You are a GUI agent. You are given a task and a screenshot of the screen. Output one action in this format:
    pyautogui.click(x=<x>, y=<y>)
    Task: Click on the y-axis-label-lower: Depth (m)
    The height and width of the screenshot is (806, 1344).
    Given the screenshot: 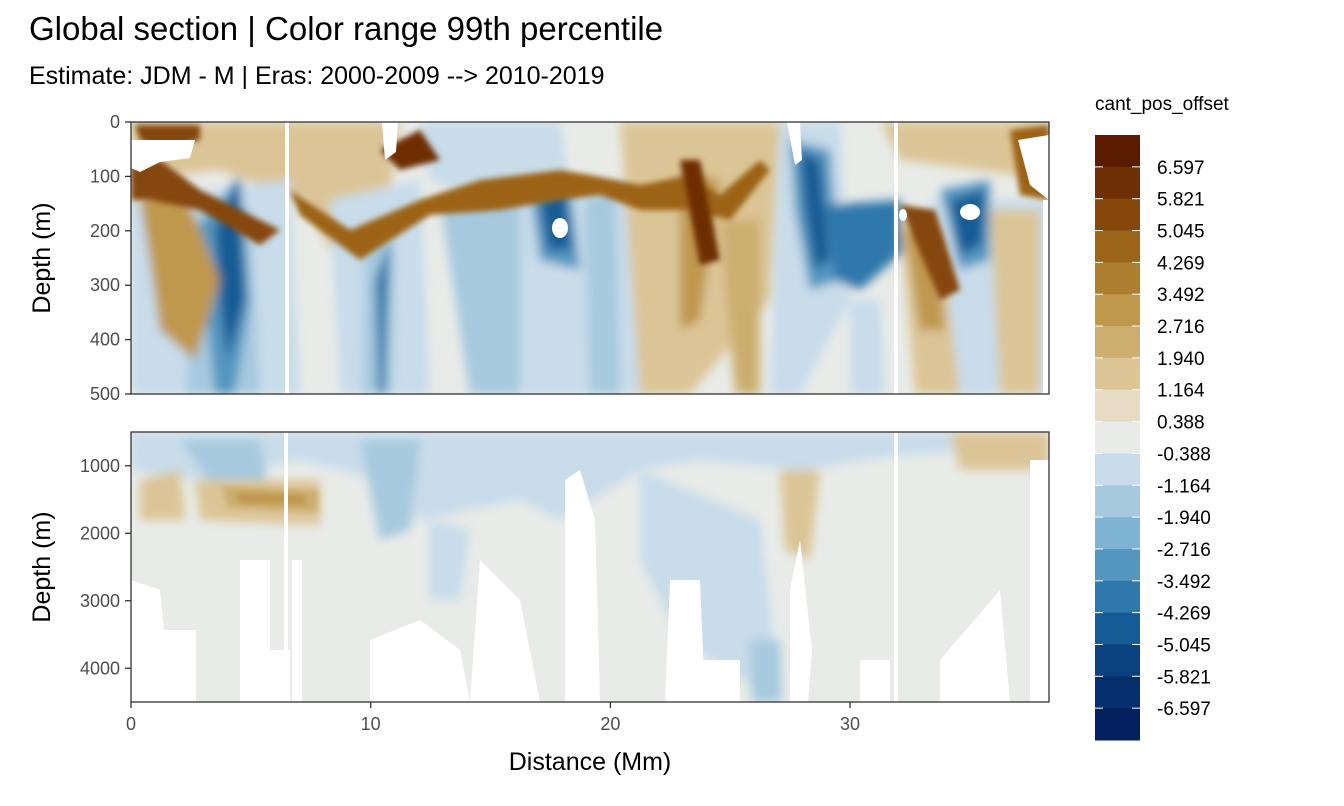 What is the action you would take?
    pyautogui.click(x=42, y=566)
    